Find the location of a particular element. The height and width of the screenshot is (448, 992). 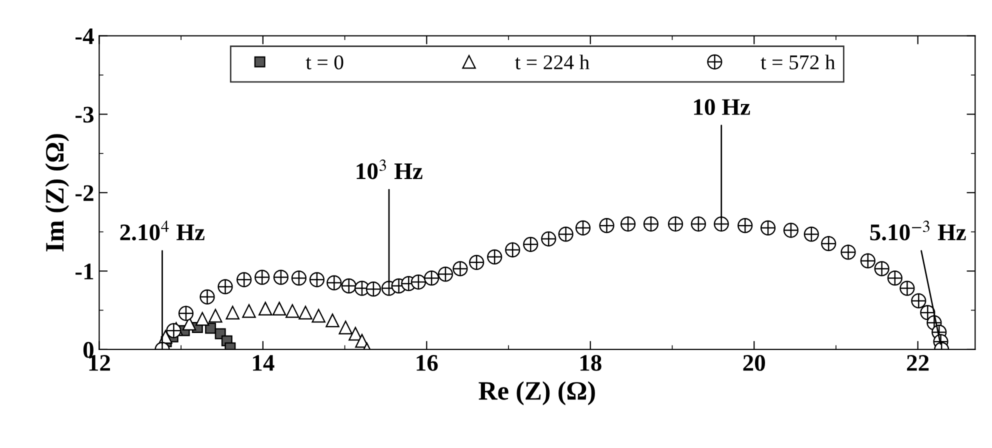

legend-label: t = 224 h is located at coordinates (552, 62).